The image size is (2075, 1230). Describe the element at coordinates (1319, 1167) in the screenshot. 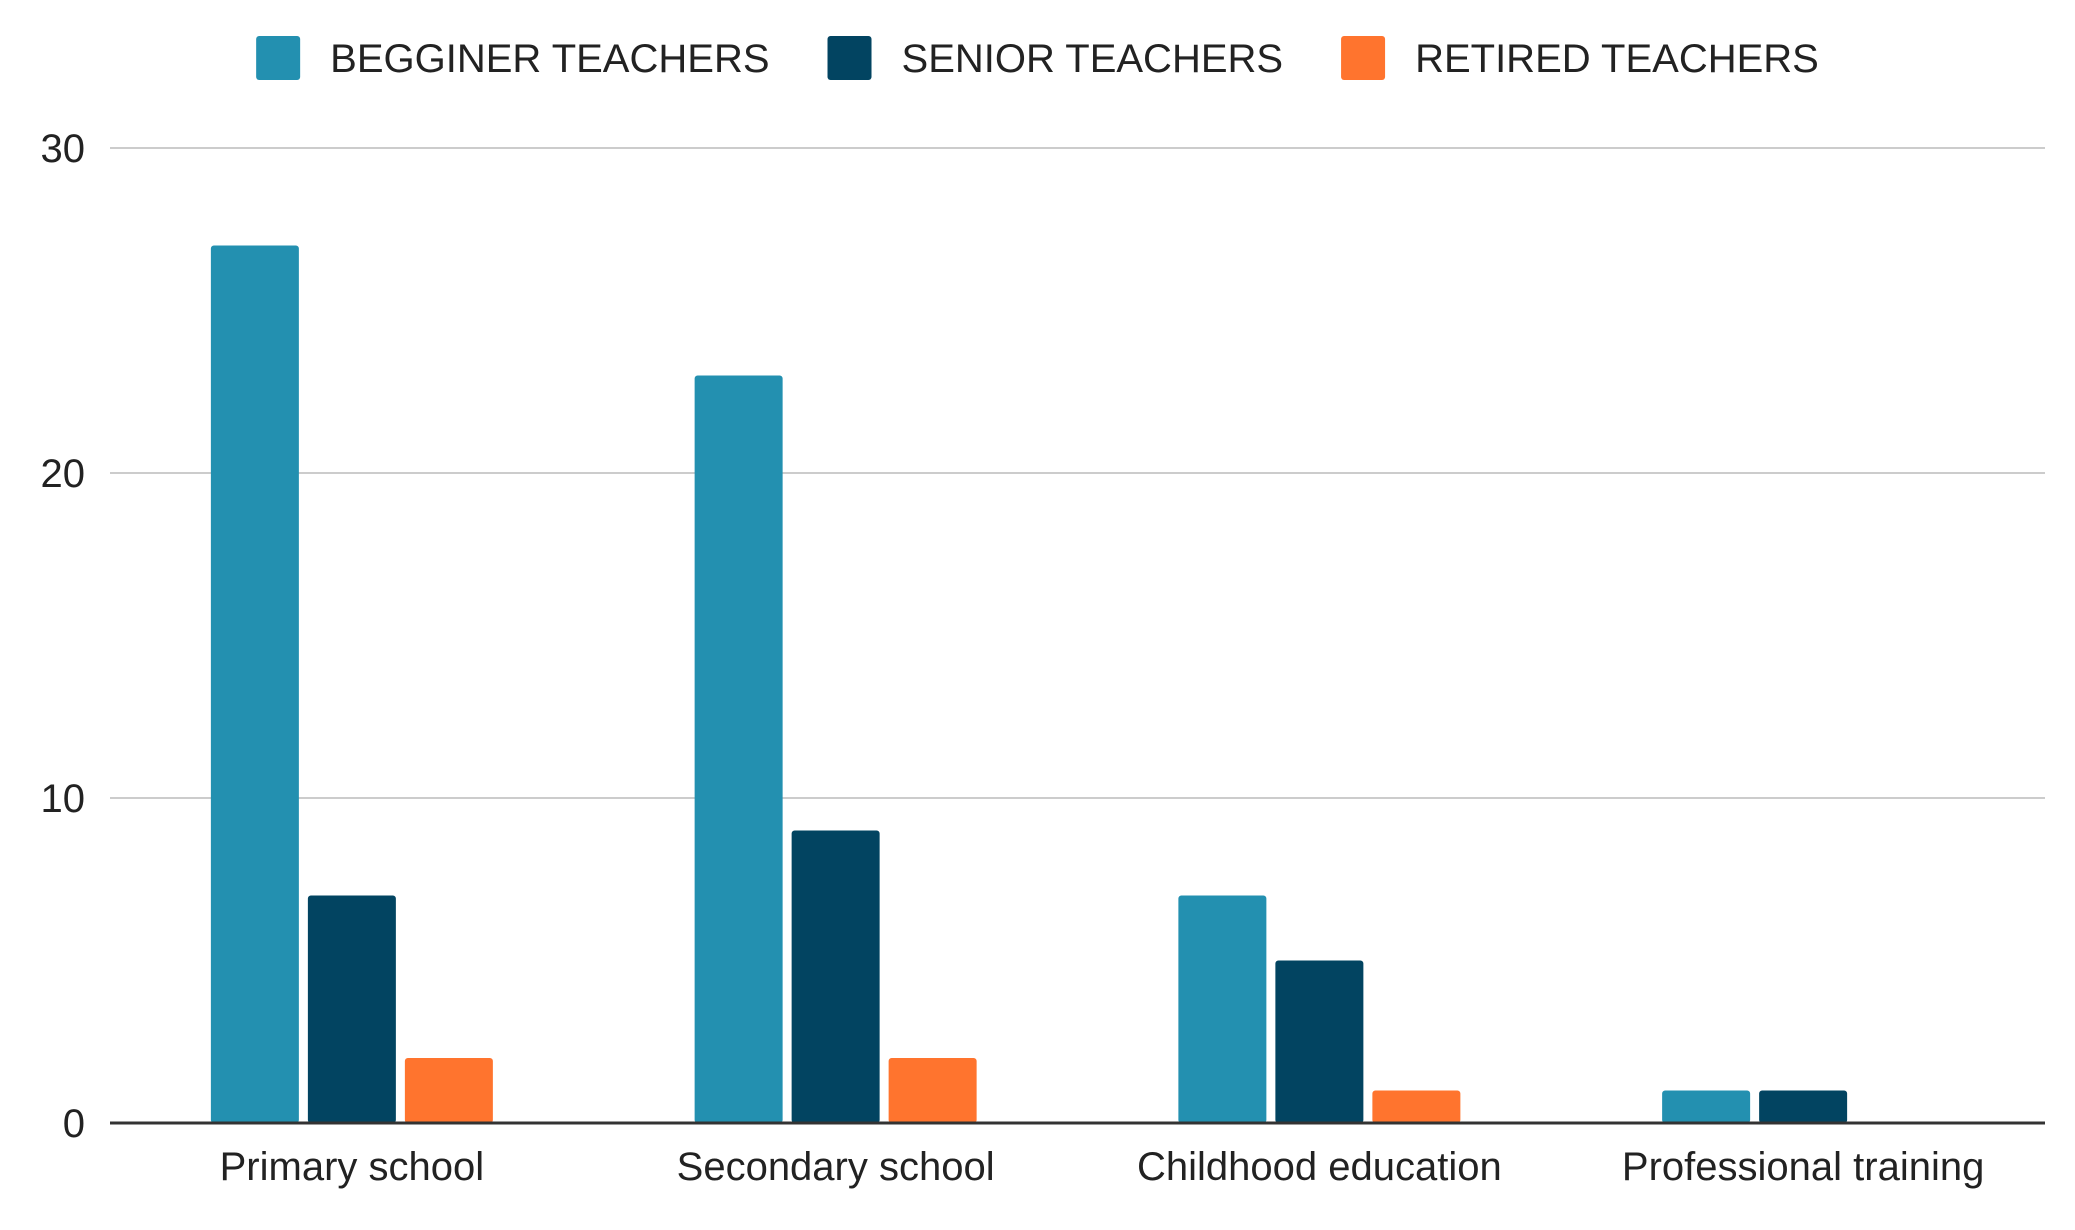

I see `category-label: Childhood education` at that location.